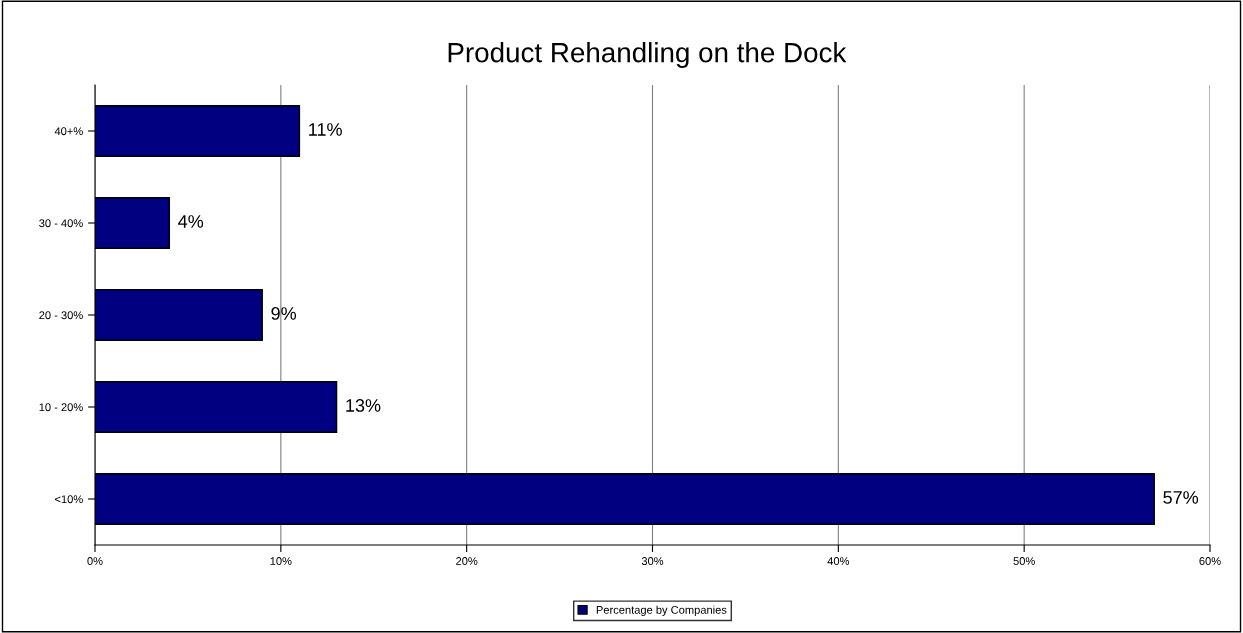  I want to click on chart-title: Product Rehandling on the Dock, so click(647, 55).